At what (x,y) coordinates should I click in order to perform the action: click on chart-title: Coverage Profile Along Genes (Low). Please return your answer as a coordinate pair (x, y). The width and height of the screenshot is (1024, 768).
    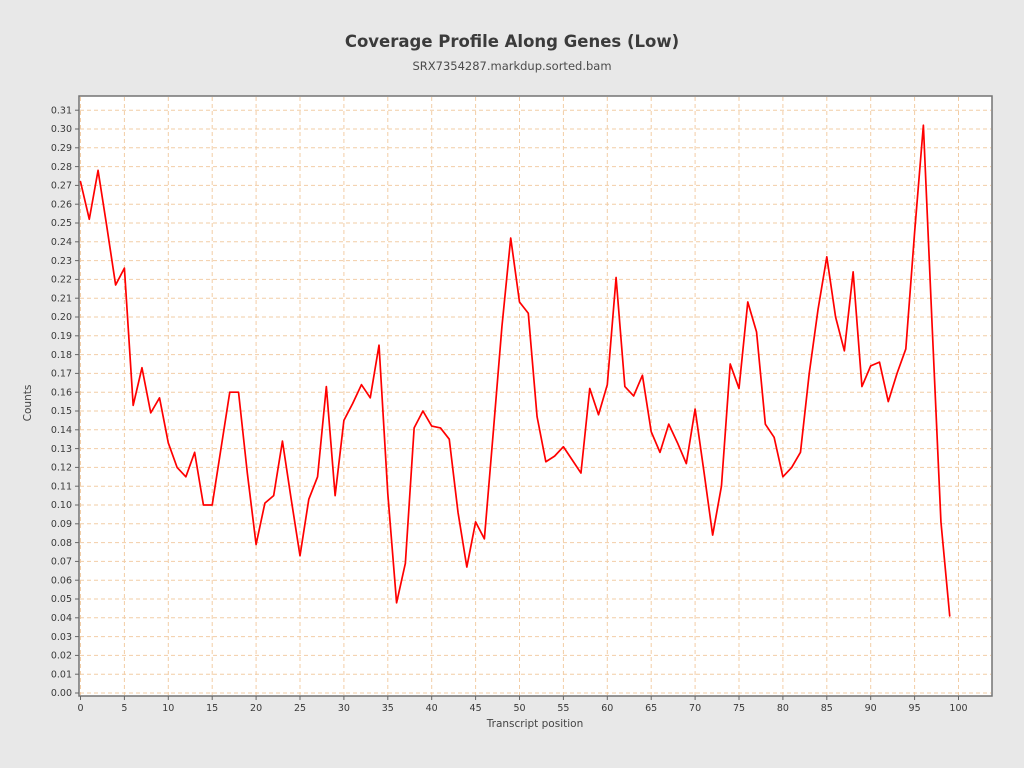
    Looking at the image, I should click on (512, 41).